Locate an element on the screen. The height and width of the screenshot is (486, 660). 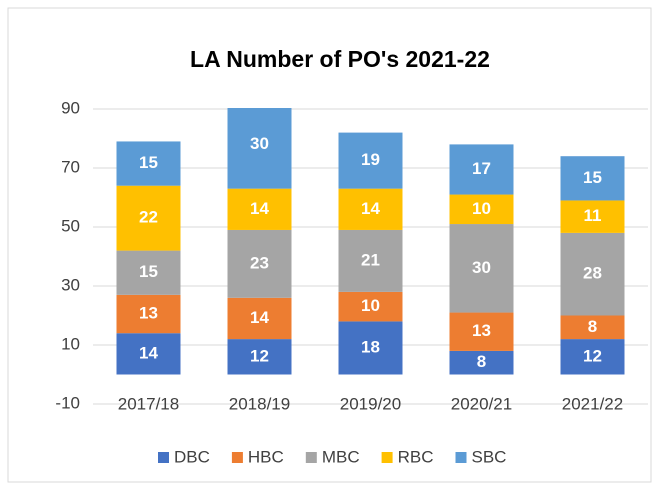
value-label: 23 is located at coordinates (259, 262).